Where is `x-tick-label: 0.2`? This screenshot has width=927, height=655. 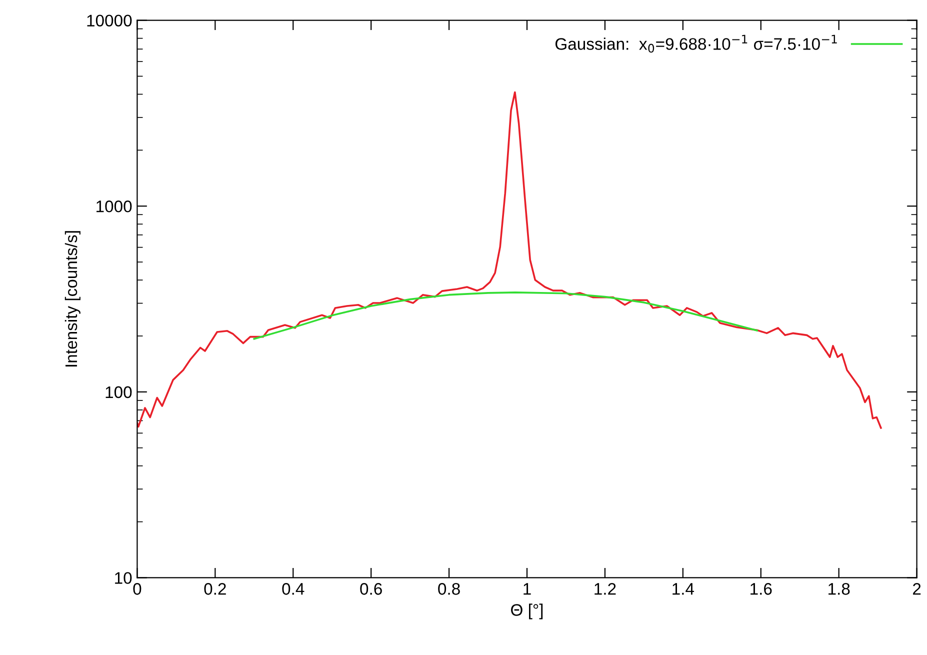
x-tick-label: 0.2 is located at coordinates (215, 589).